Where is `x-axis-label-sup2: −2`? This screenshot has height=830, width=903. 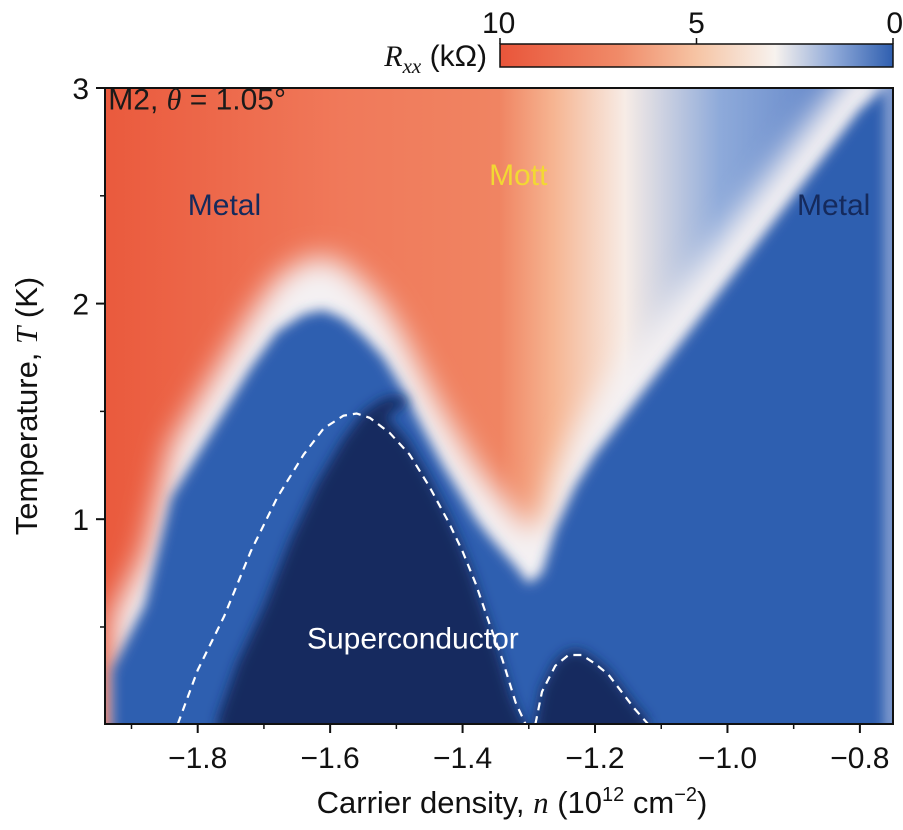
x-axis-label-sup2: −2 is located at coordinates (685, 795).